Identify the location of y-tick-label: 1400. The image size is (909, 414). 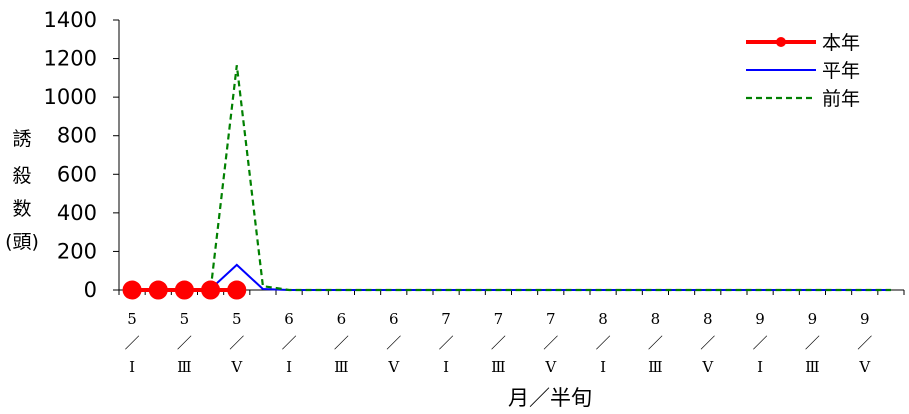
(70, 20).